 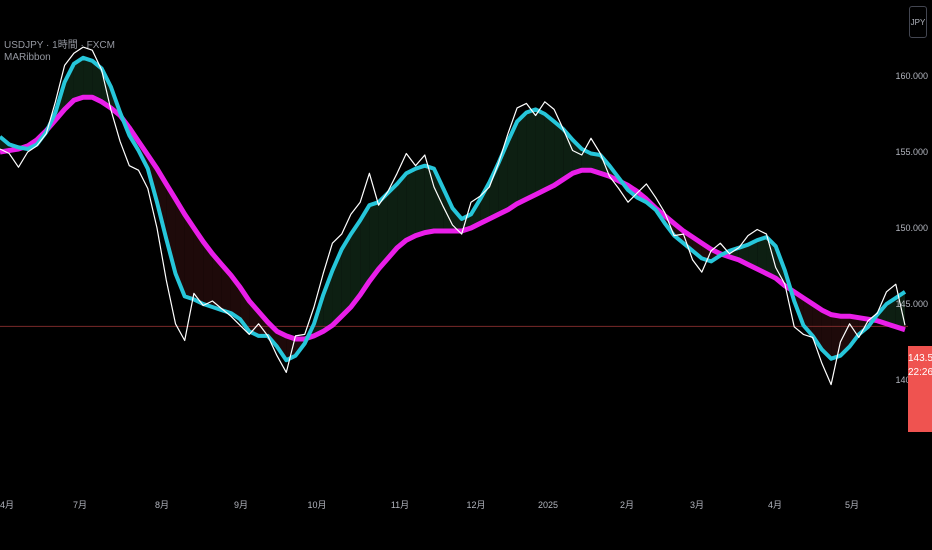 What do you see at coordinates (162, 505) in the screenshot?
I see `x-tick-label: 8月` at bounding box center [162, 505].